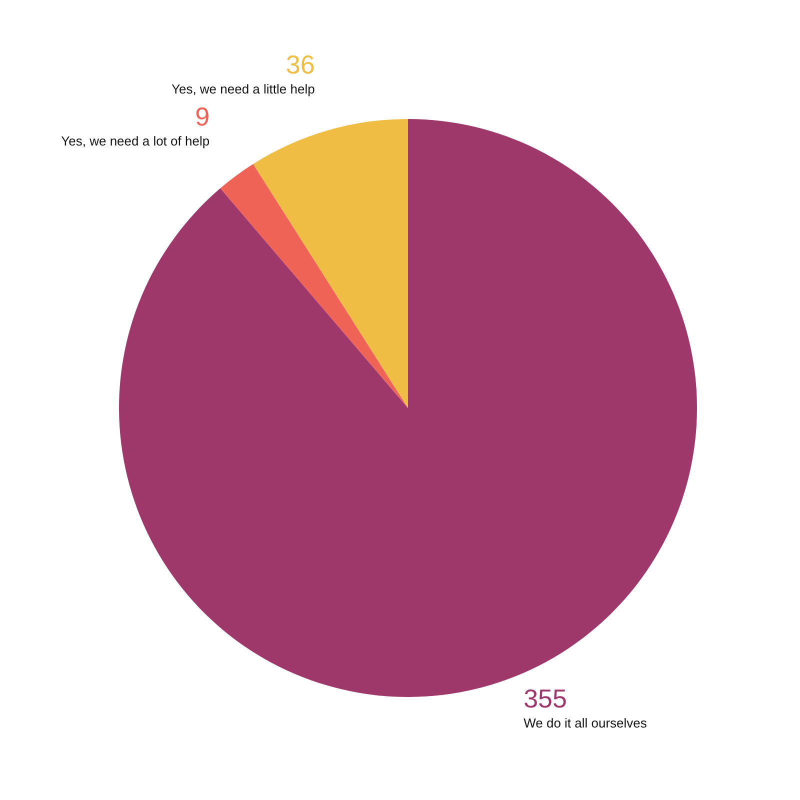 The height and width of the screenshot is (800, 800). I want to click on slice-label: Yes, we need a lot of help, so click(135, 140).